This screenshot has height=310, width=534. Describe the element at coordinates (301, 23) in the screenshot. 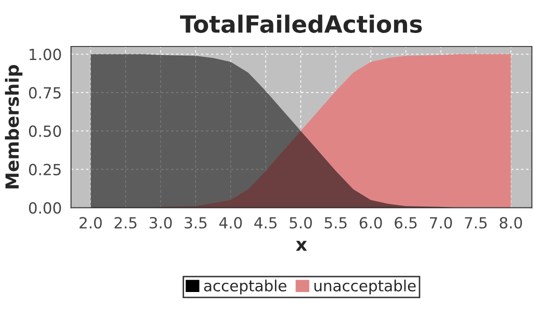

I see `chart-title: TotalFailedActions` at that location.